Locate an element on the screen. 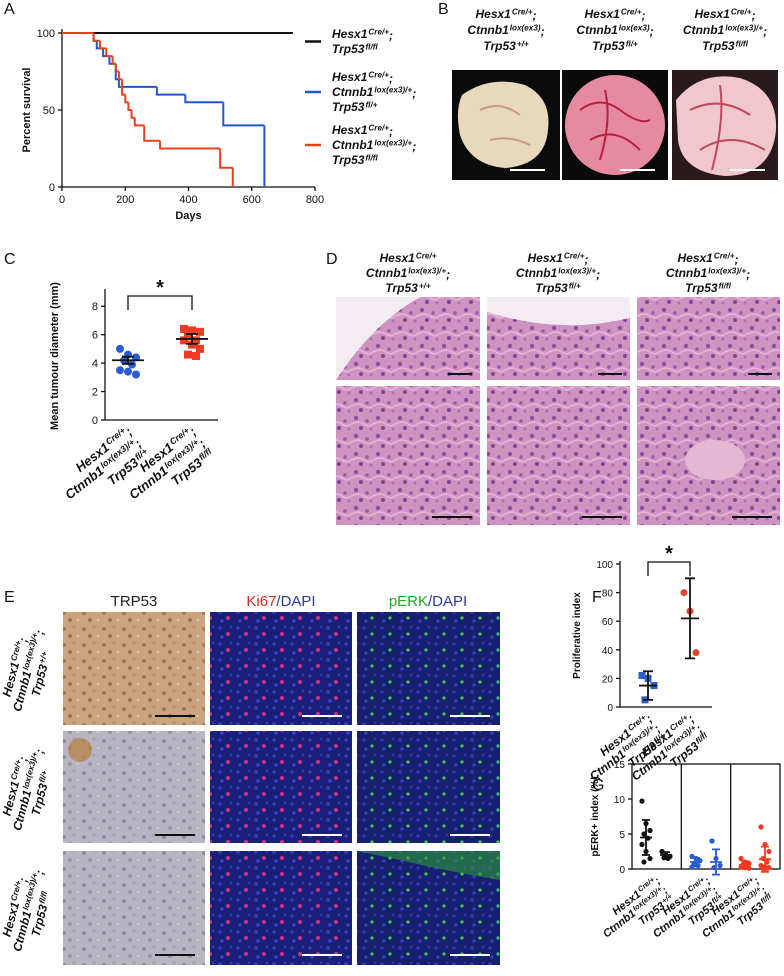 This screenshot has height=976, width=784. superscript: fl/+ is located at coordinates (575, 285).